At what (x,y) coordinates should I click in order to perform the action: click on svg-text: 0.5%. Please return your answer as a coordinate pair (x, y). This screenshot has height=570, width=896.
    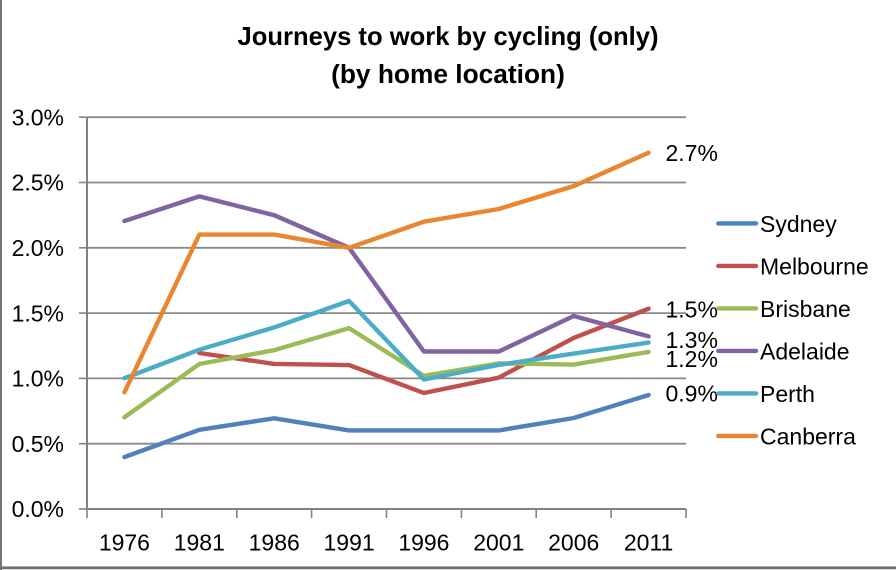
    Looking at the image, I should click on (38, 444).